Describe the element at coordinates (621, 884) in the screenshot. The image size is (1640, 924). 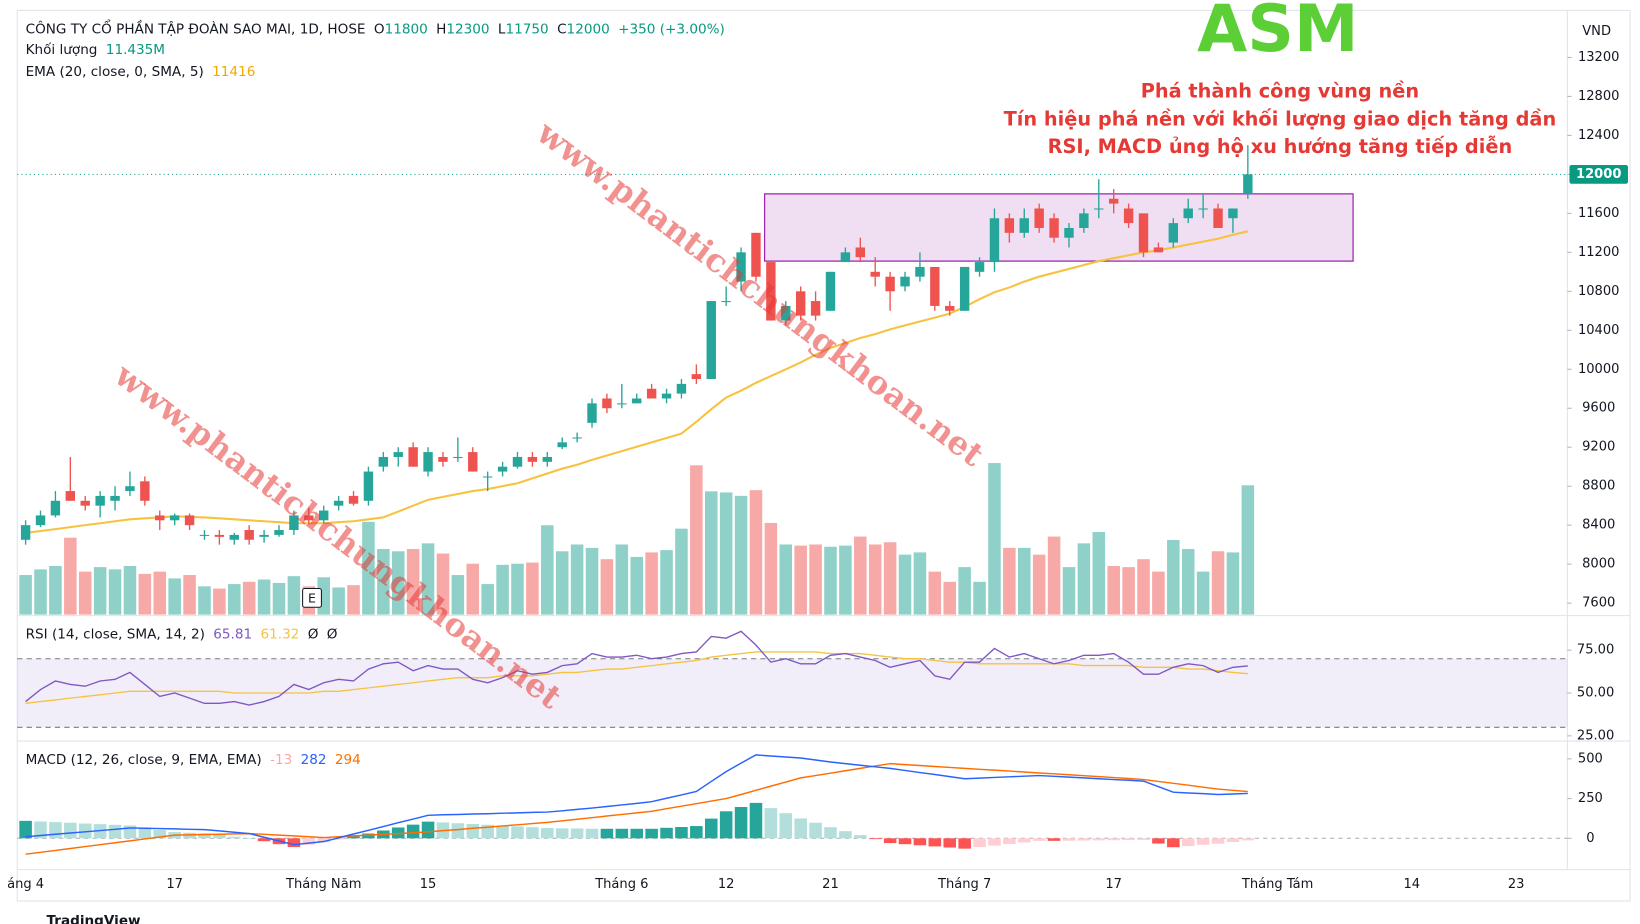
I see `x-tick-label: Tháng 6` at that location.